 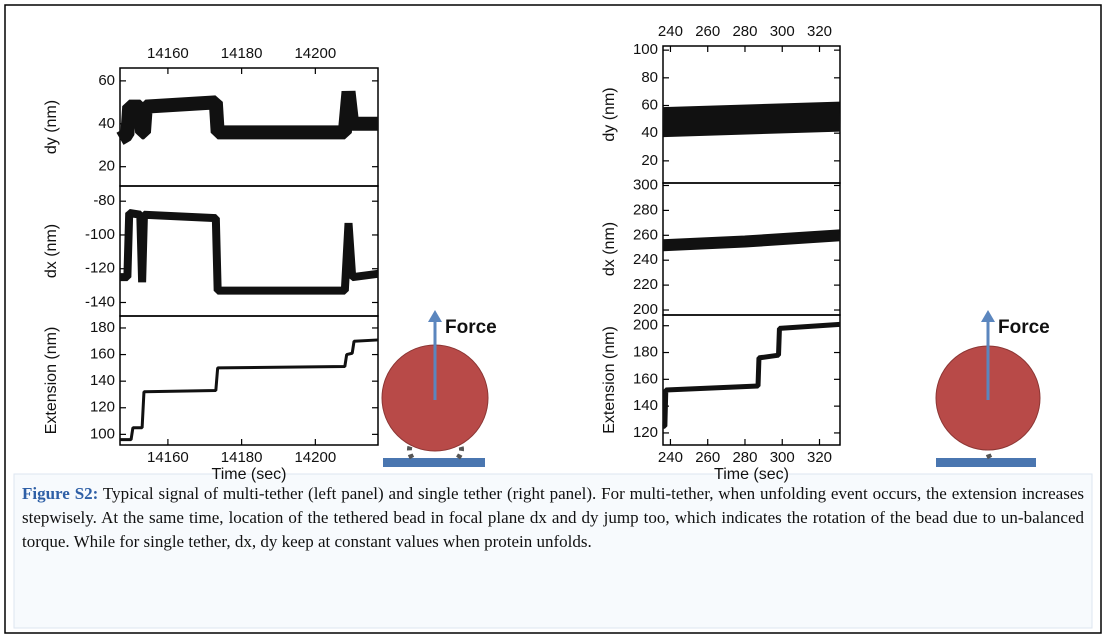 What do you see at coordinates (60, 493) in the screenshot?
I see `caption-label: Figure S2:` at bounding box center [60, 493].